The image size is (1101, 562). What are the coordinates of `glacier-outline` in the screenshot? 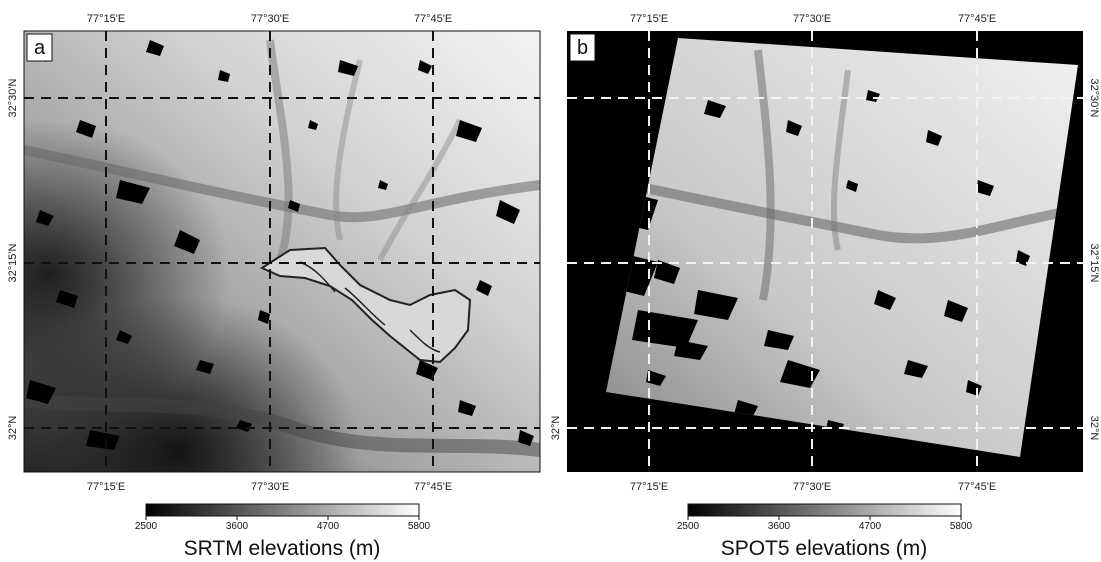 It's located at (365, 305).